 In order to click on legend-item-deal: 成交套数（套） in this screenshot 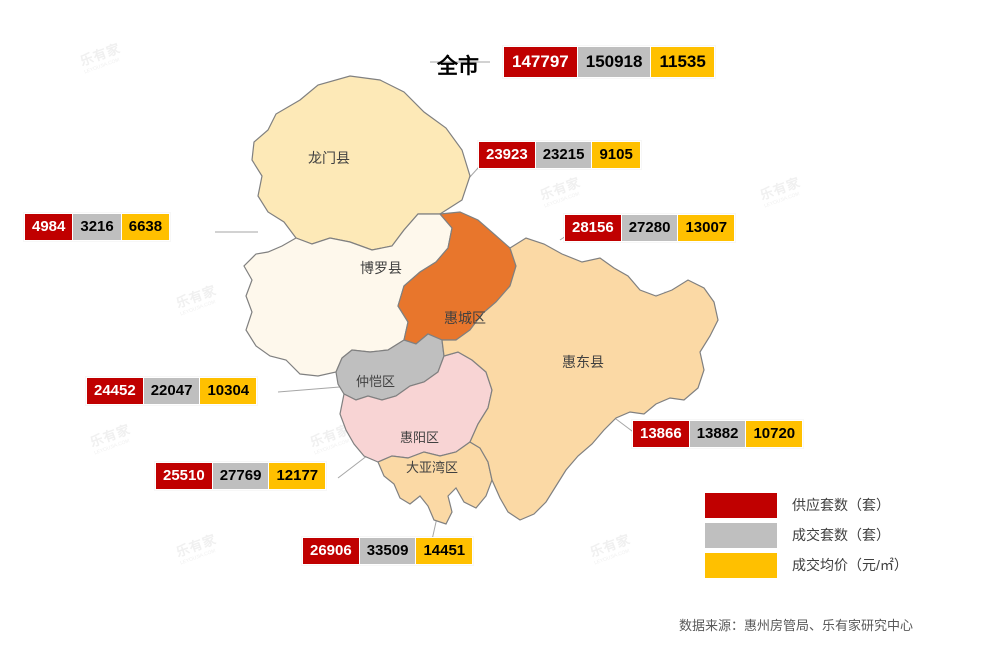, I will do `click(806, 535)`.